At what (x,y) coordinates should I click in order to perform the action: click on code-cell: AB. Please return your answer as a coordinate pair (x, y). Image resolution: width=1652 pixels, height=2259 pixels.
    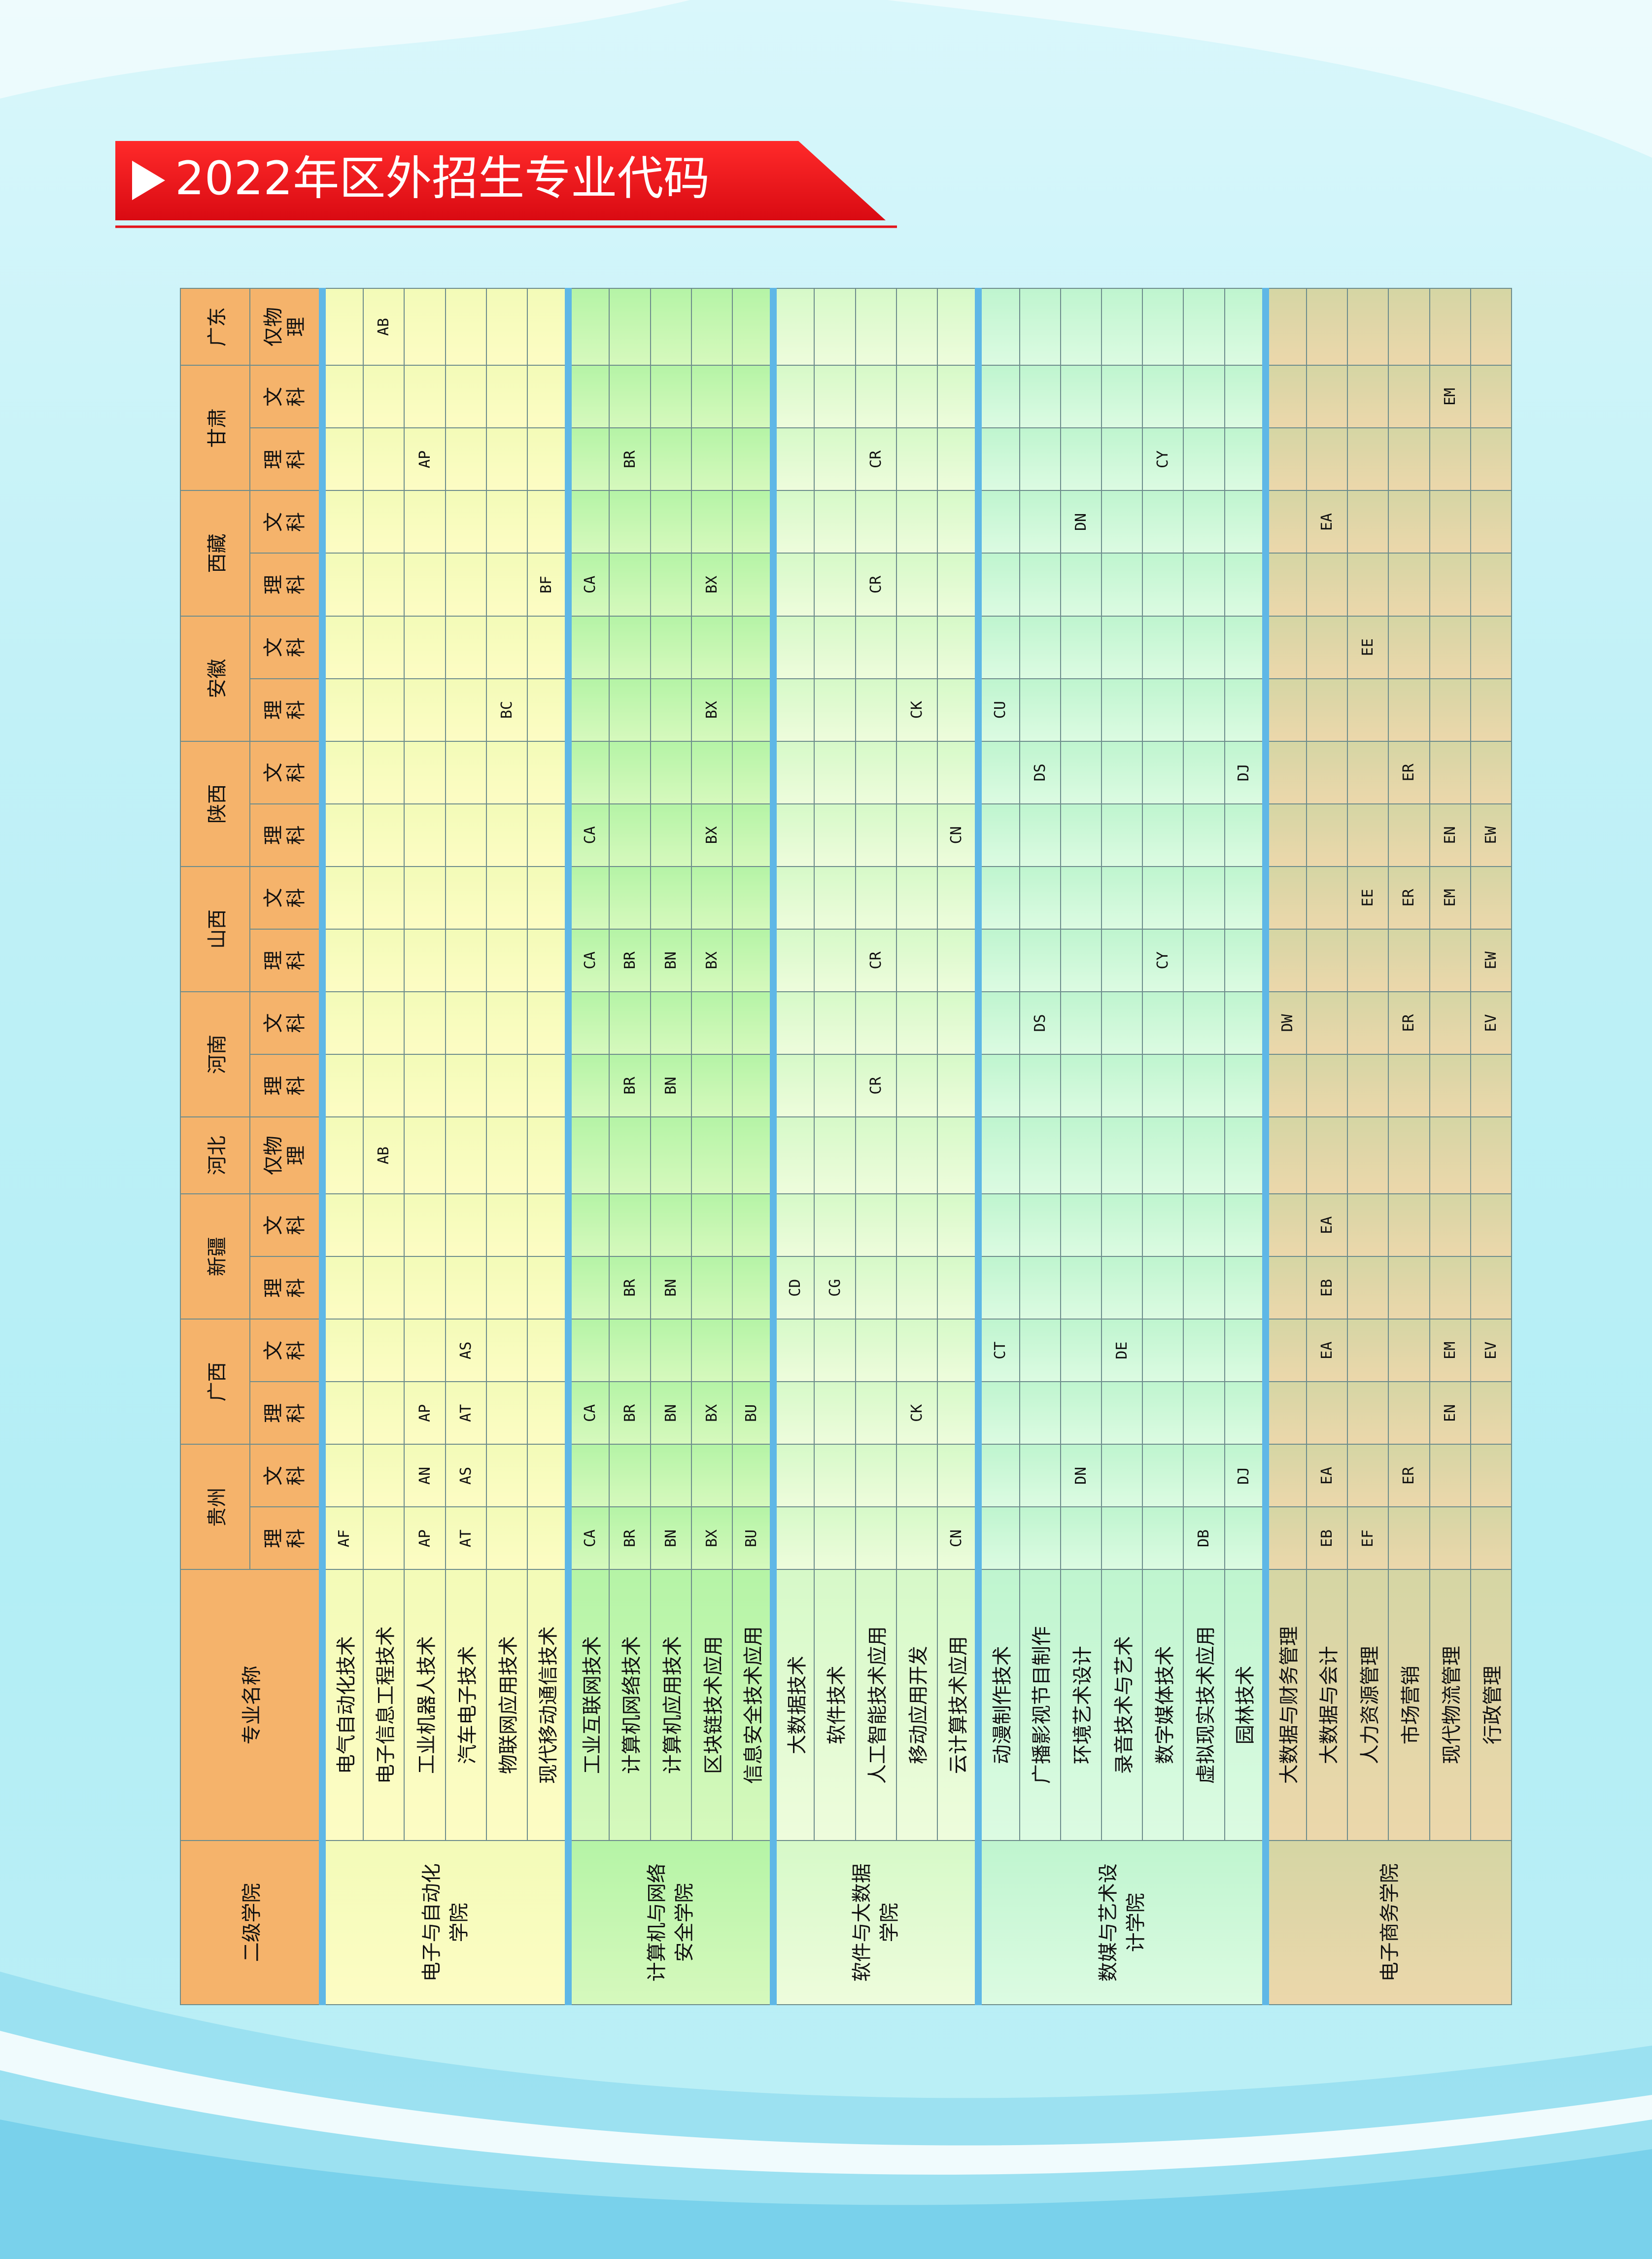
    Looking at the image, I should click on (384, 1155).